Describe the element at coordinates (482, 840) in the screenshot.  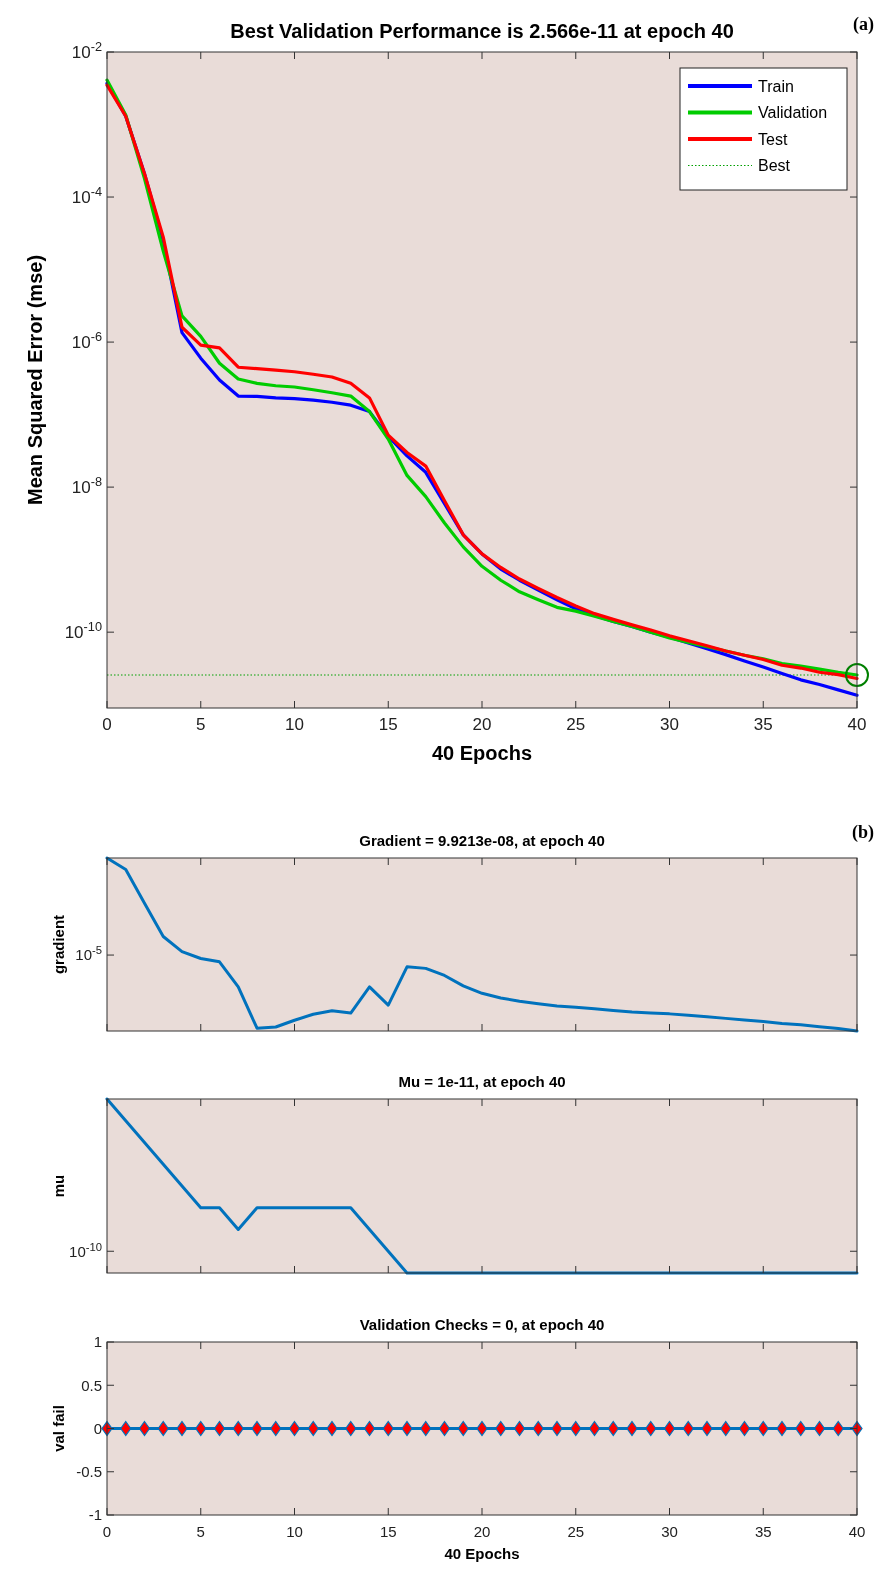
I see `chart-title: Gradient = 9.9213e-08, at epoch 40` at that location.